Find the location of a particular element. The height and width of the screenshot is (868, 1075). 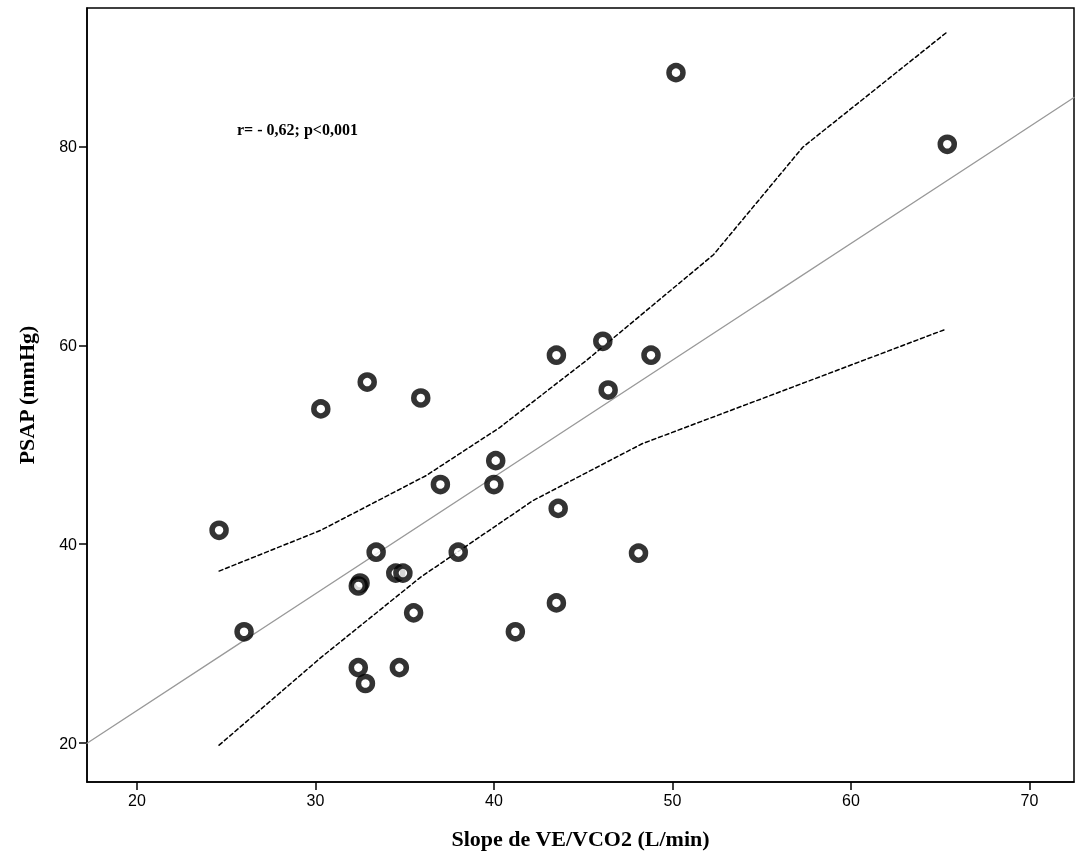

y-tick-label: 20 is located at coordinates (68, 743).